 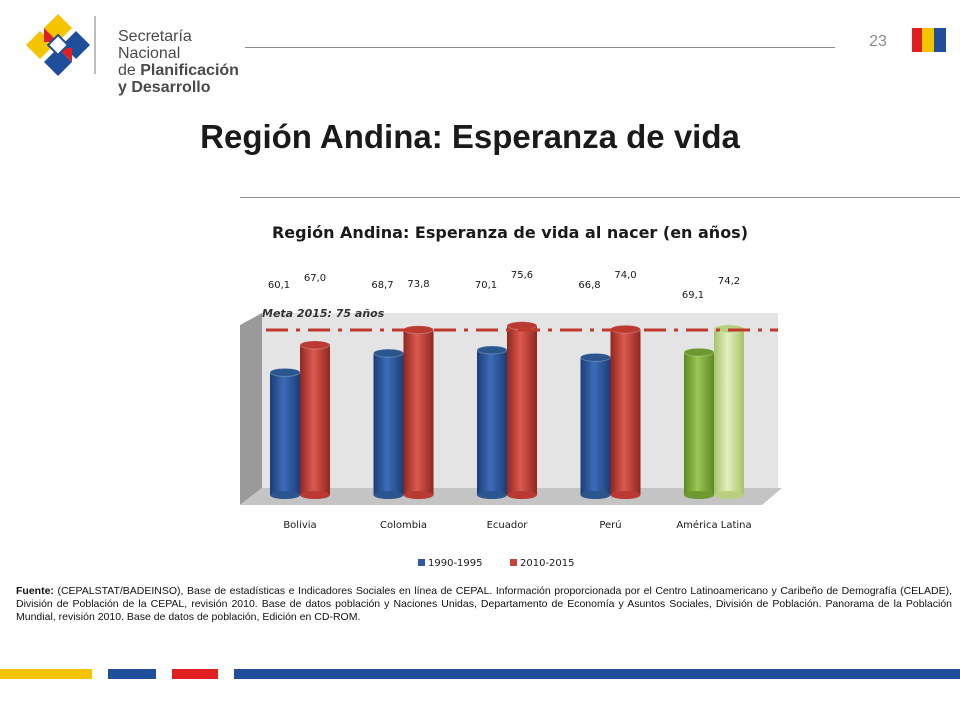 What do you see at coordinates (388, 423) in the screenshot?
I see `bar-colombia-1990-1995` at bounding box center [388, 423].